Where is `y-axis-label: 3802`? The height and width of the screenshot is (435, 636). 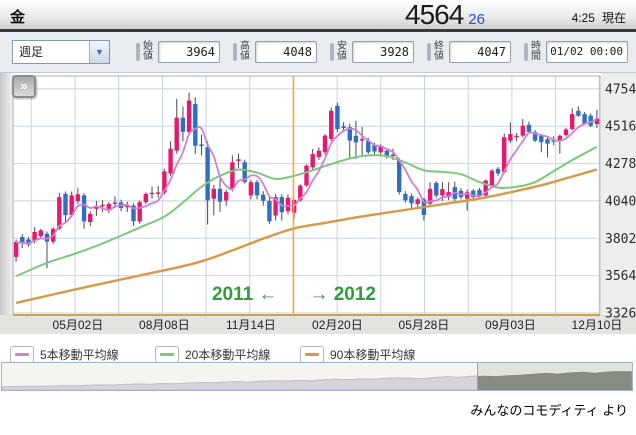 y-axis-label: 3802 is located at coordinates (620, 239).